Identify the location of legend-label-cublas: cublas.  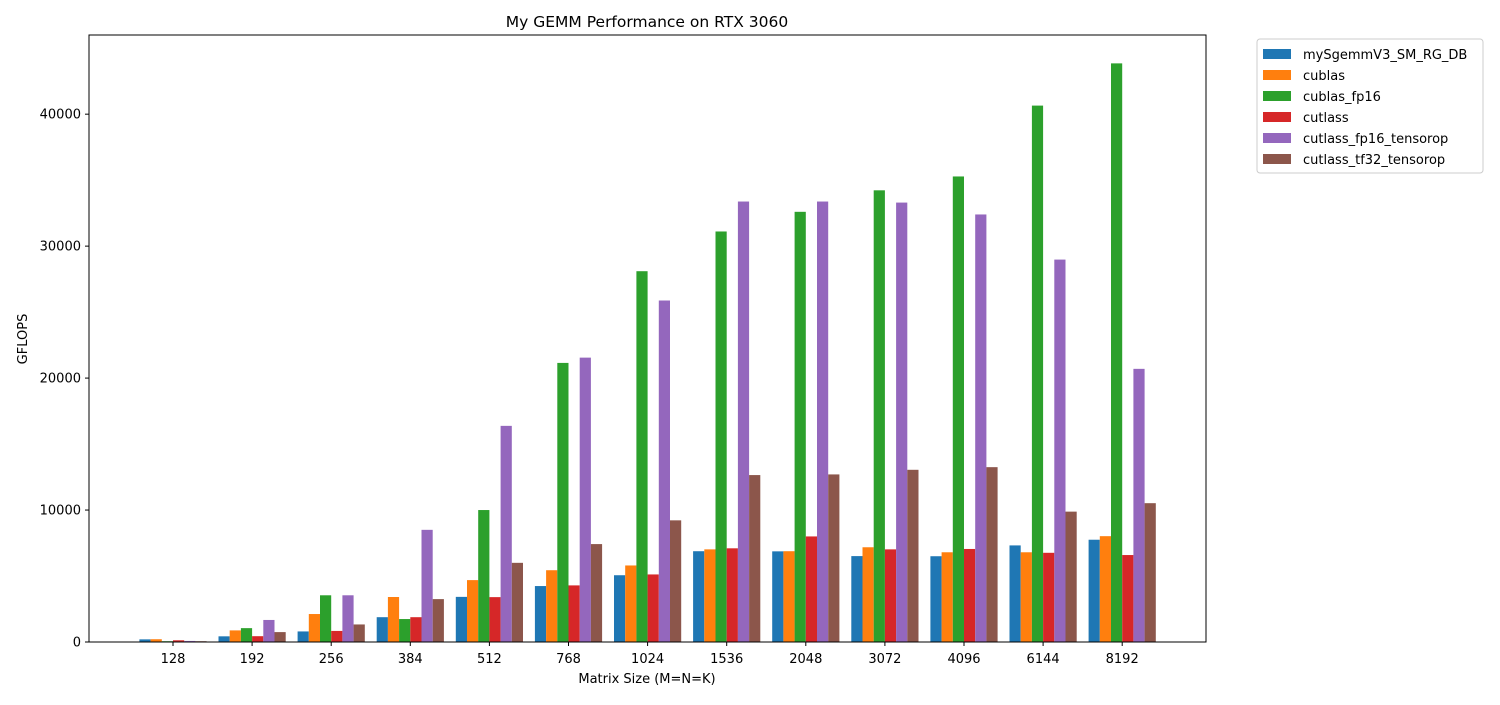
(1324, 76).